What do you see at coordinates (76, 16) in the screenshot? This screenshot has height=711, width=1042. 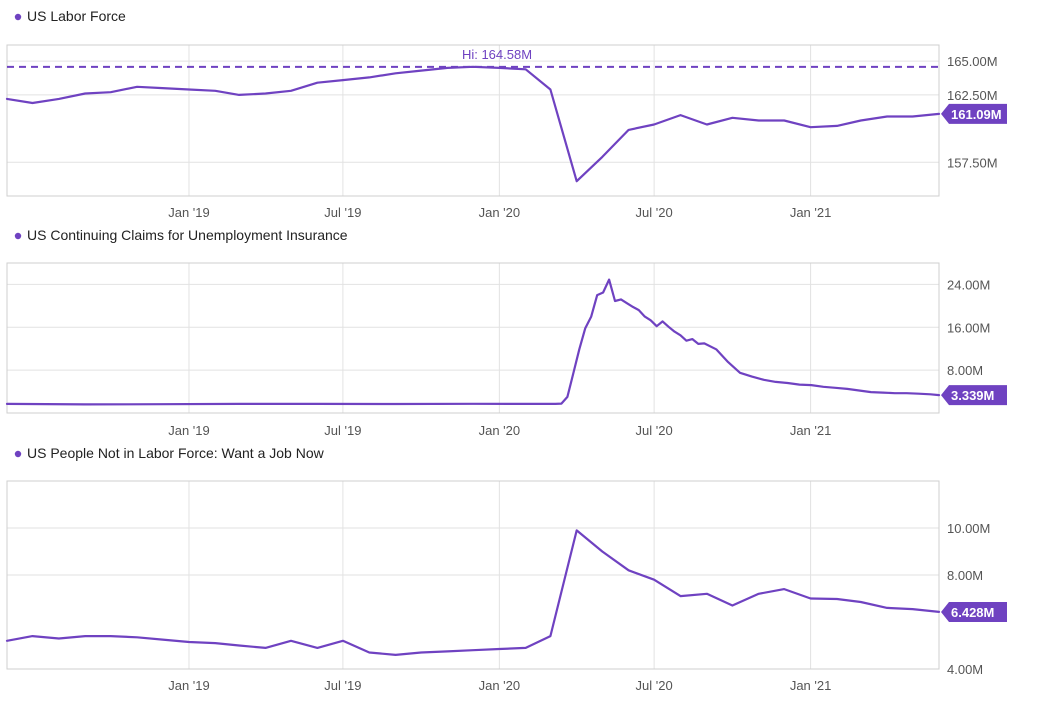 I see `legend-title: US Labor Force` at bounding box center [76, 16].